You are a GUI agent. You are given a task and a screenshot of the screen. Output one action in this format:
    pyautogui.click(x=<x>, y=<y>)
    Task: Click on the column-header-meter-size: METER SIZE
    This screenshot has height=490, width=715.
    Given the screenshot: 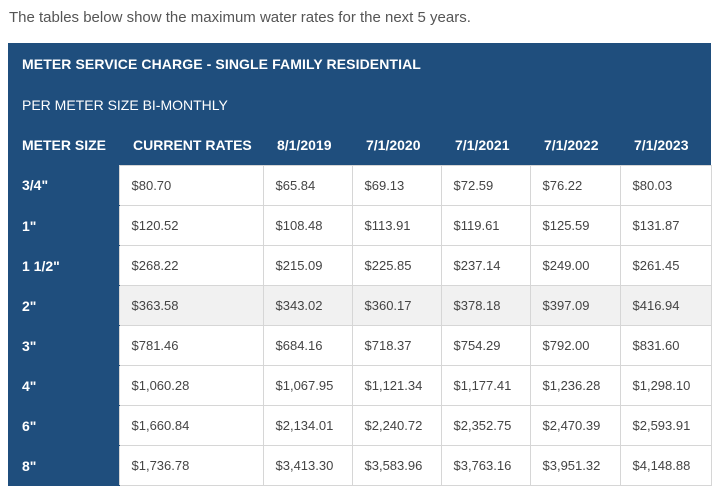 What is the action you would take?
    pyautogui.click(x=63, y=145)
    